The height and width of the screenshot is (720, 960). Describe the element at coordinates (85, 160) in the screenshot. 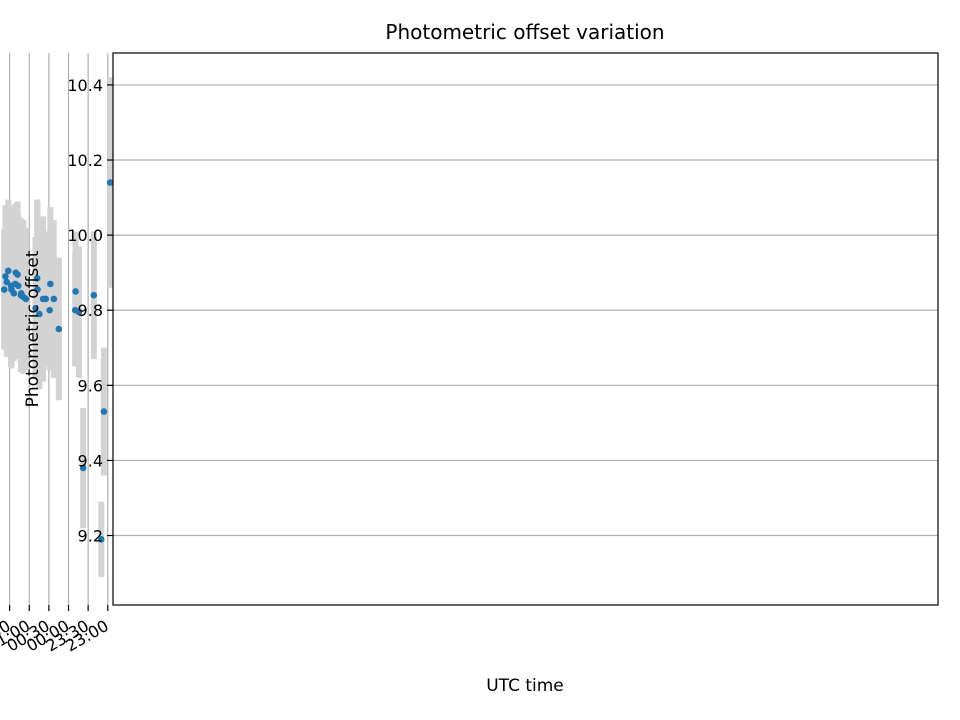

I see `y-tick-label: 10.2` at that location.